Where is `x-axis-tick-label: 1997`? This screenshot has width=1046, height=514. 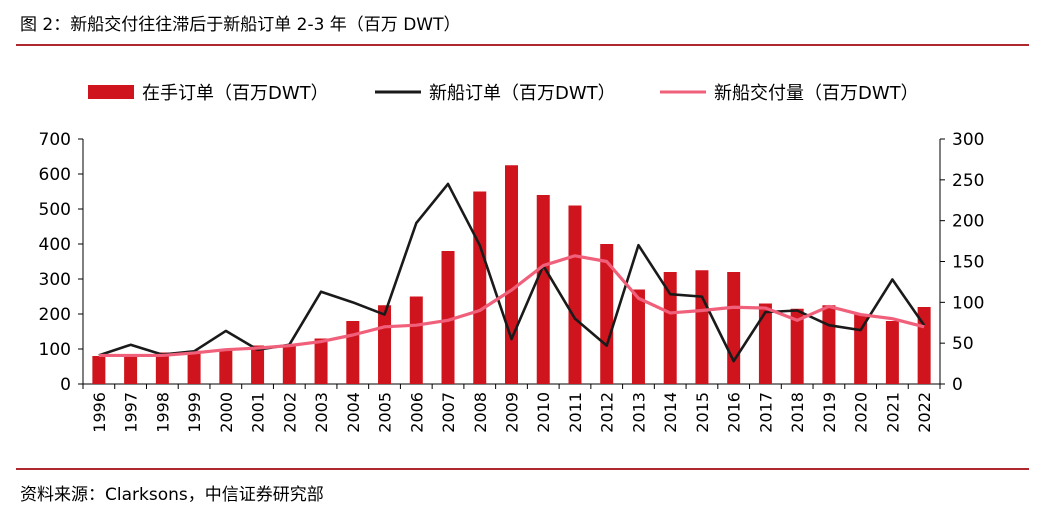
x-axis-tick-label: 1997 is located at coordinates (131, 412).